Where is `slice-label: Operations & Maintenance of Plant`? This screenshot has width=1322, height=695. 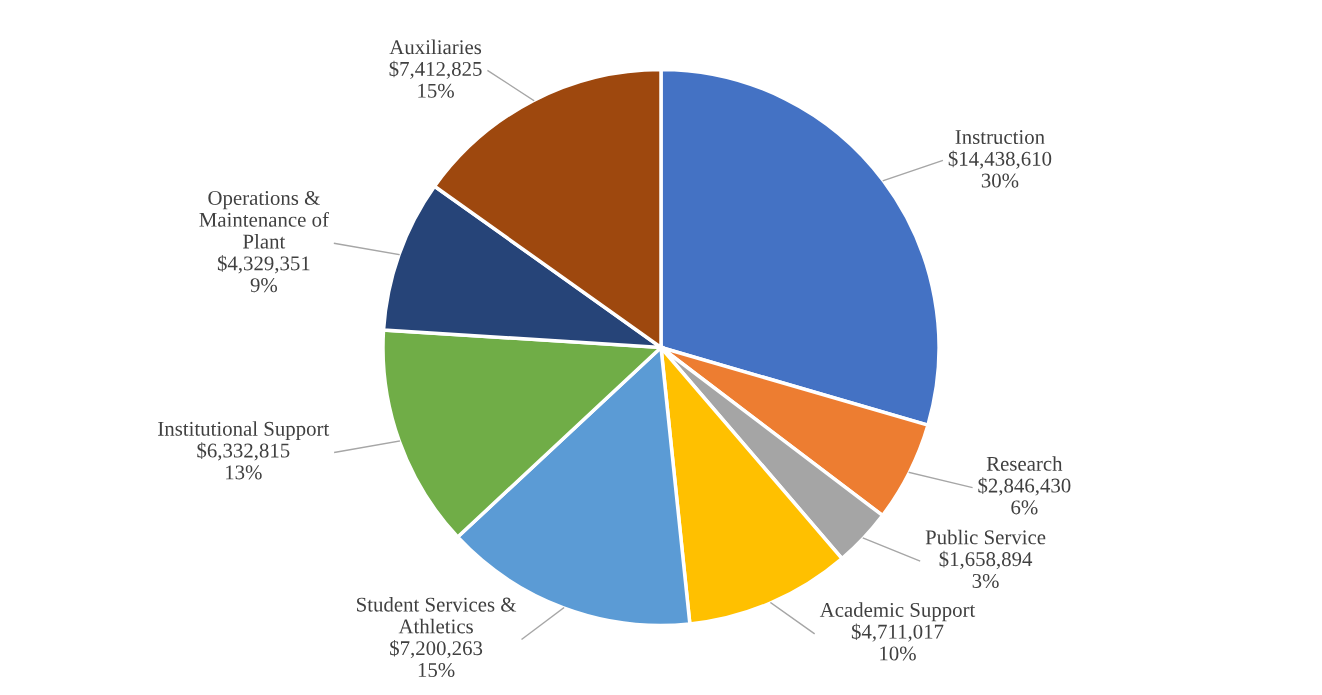 slice-label: Operations & Maintenance of Plant is located at coordinates (264, 219).